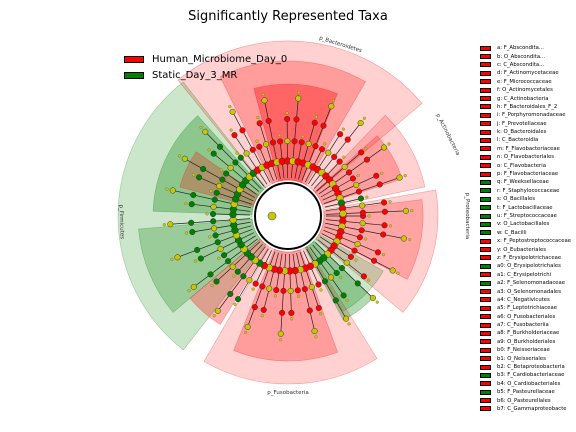 This screenshot has height=432, width=576. I want to click on key-item: j: F_Prevotellaceae, so click(528, 124).